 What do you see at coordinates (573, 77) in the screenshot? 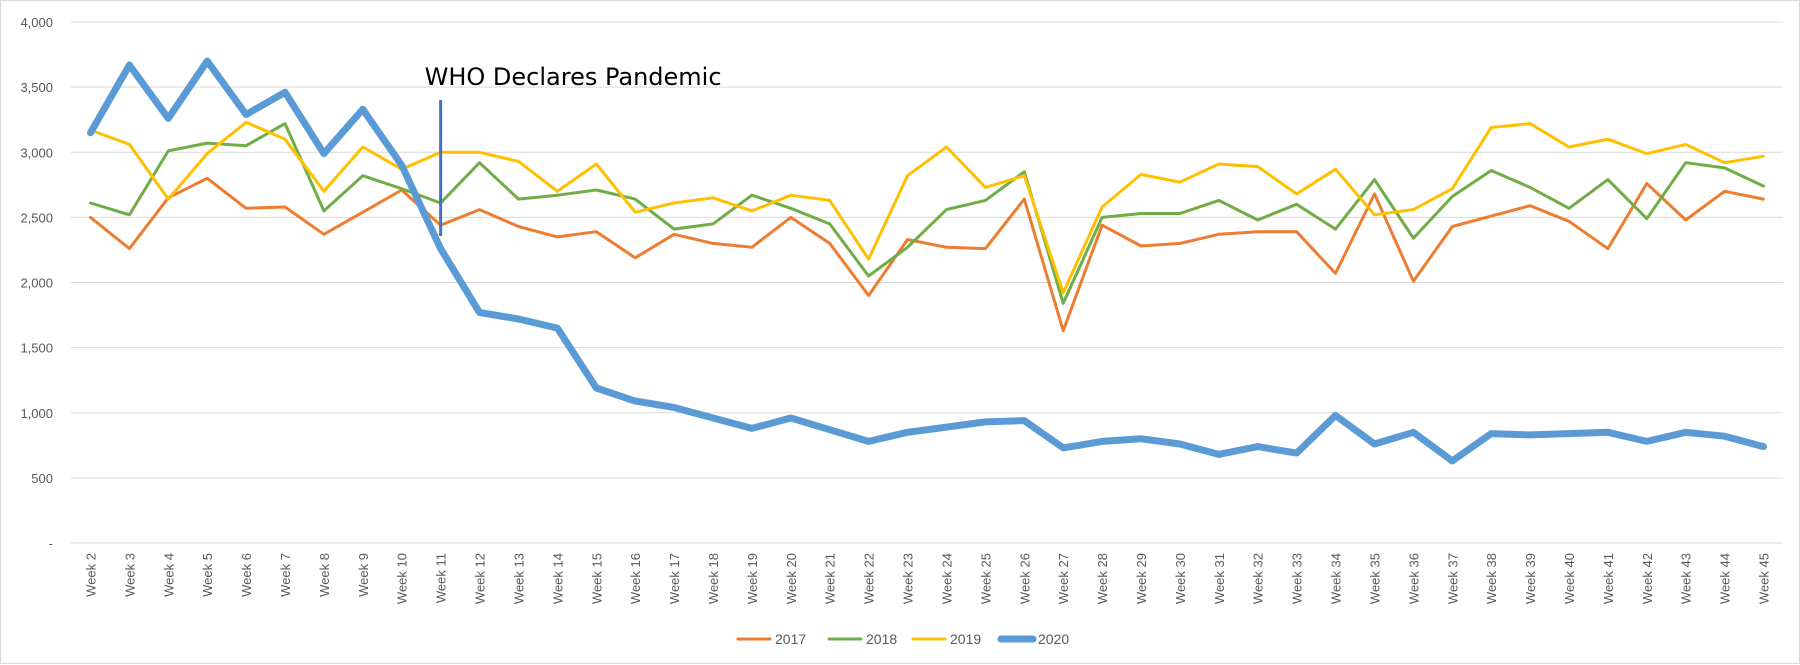
I see `annotation-label: WHO Declares Pandemic` at bounding box center [573, 77].